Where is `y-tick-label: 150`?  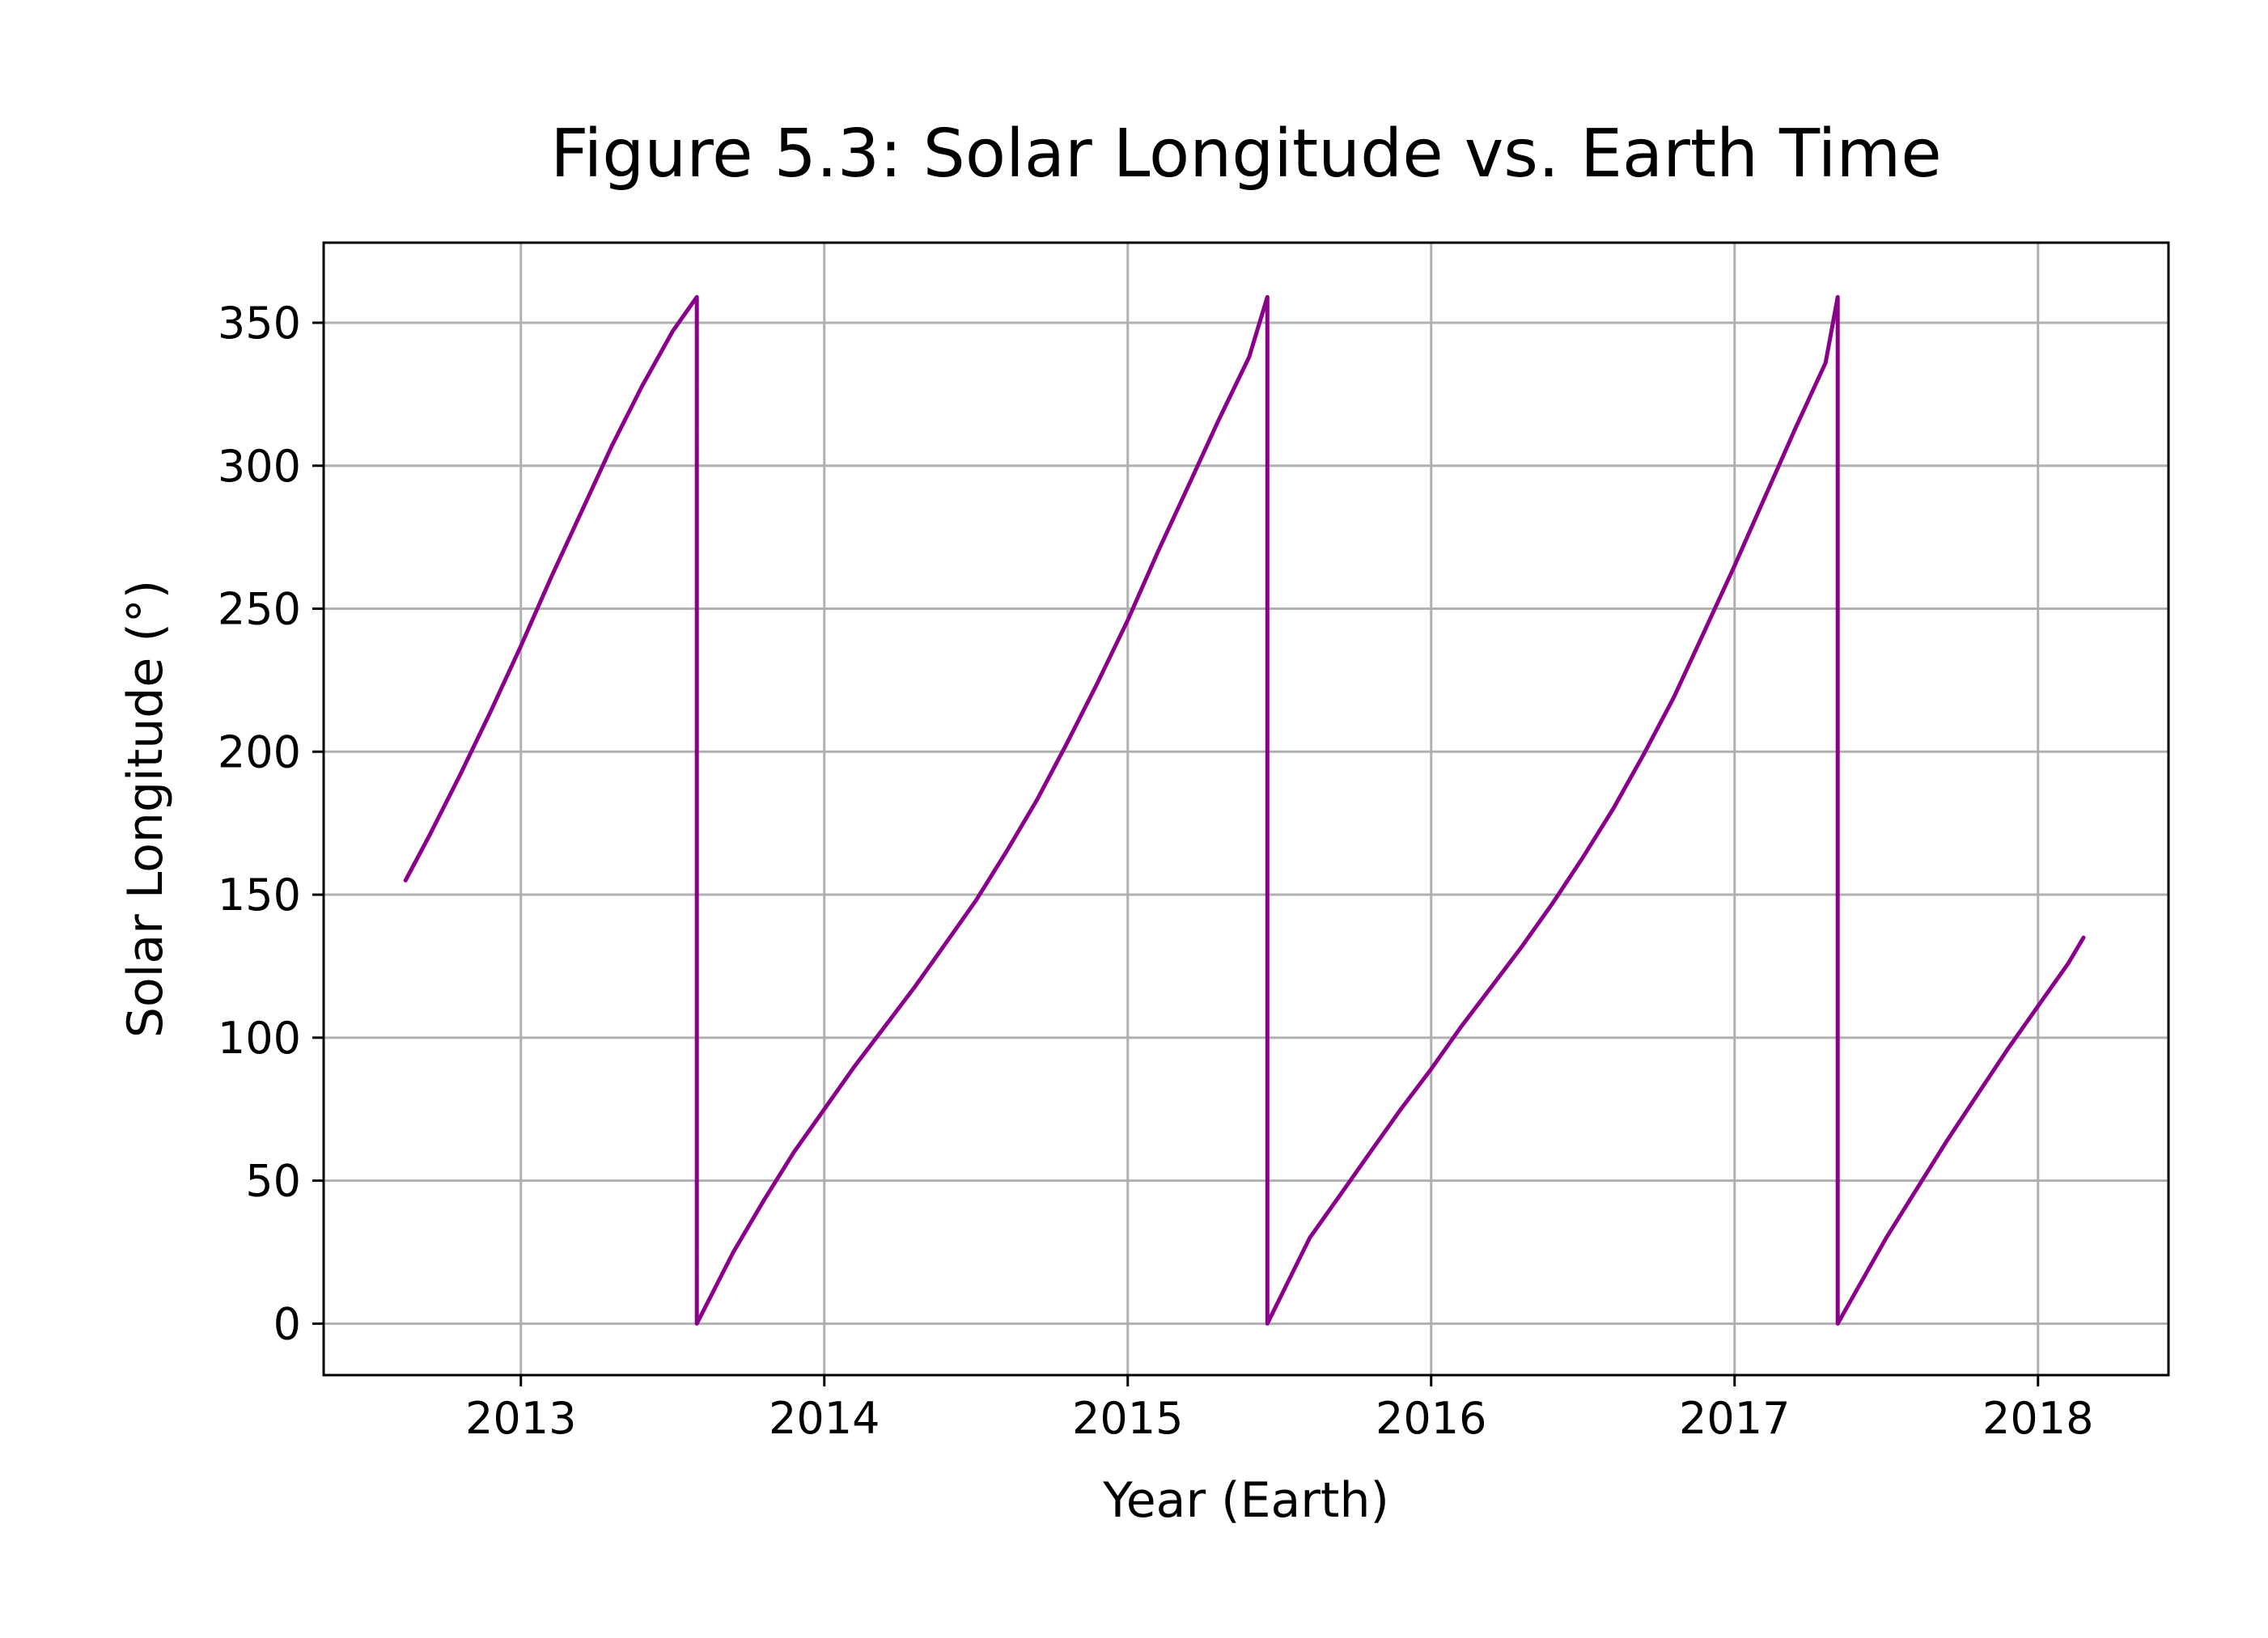
y-tick-label: 150 is located at coordinates (259, 895).